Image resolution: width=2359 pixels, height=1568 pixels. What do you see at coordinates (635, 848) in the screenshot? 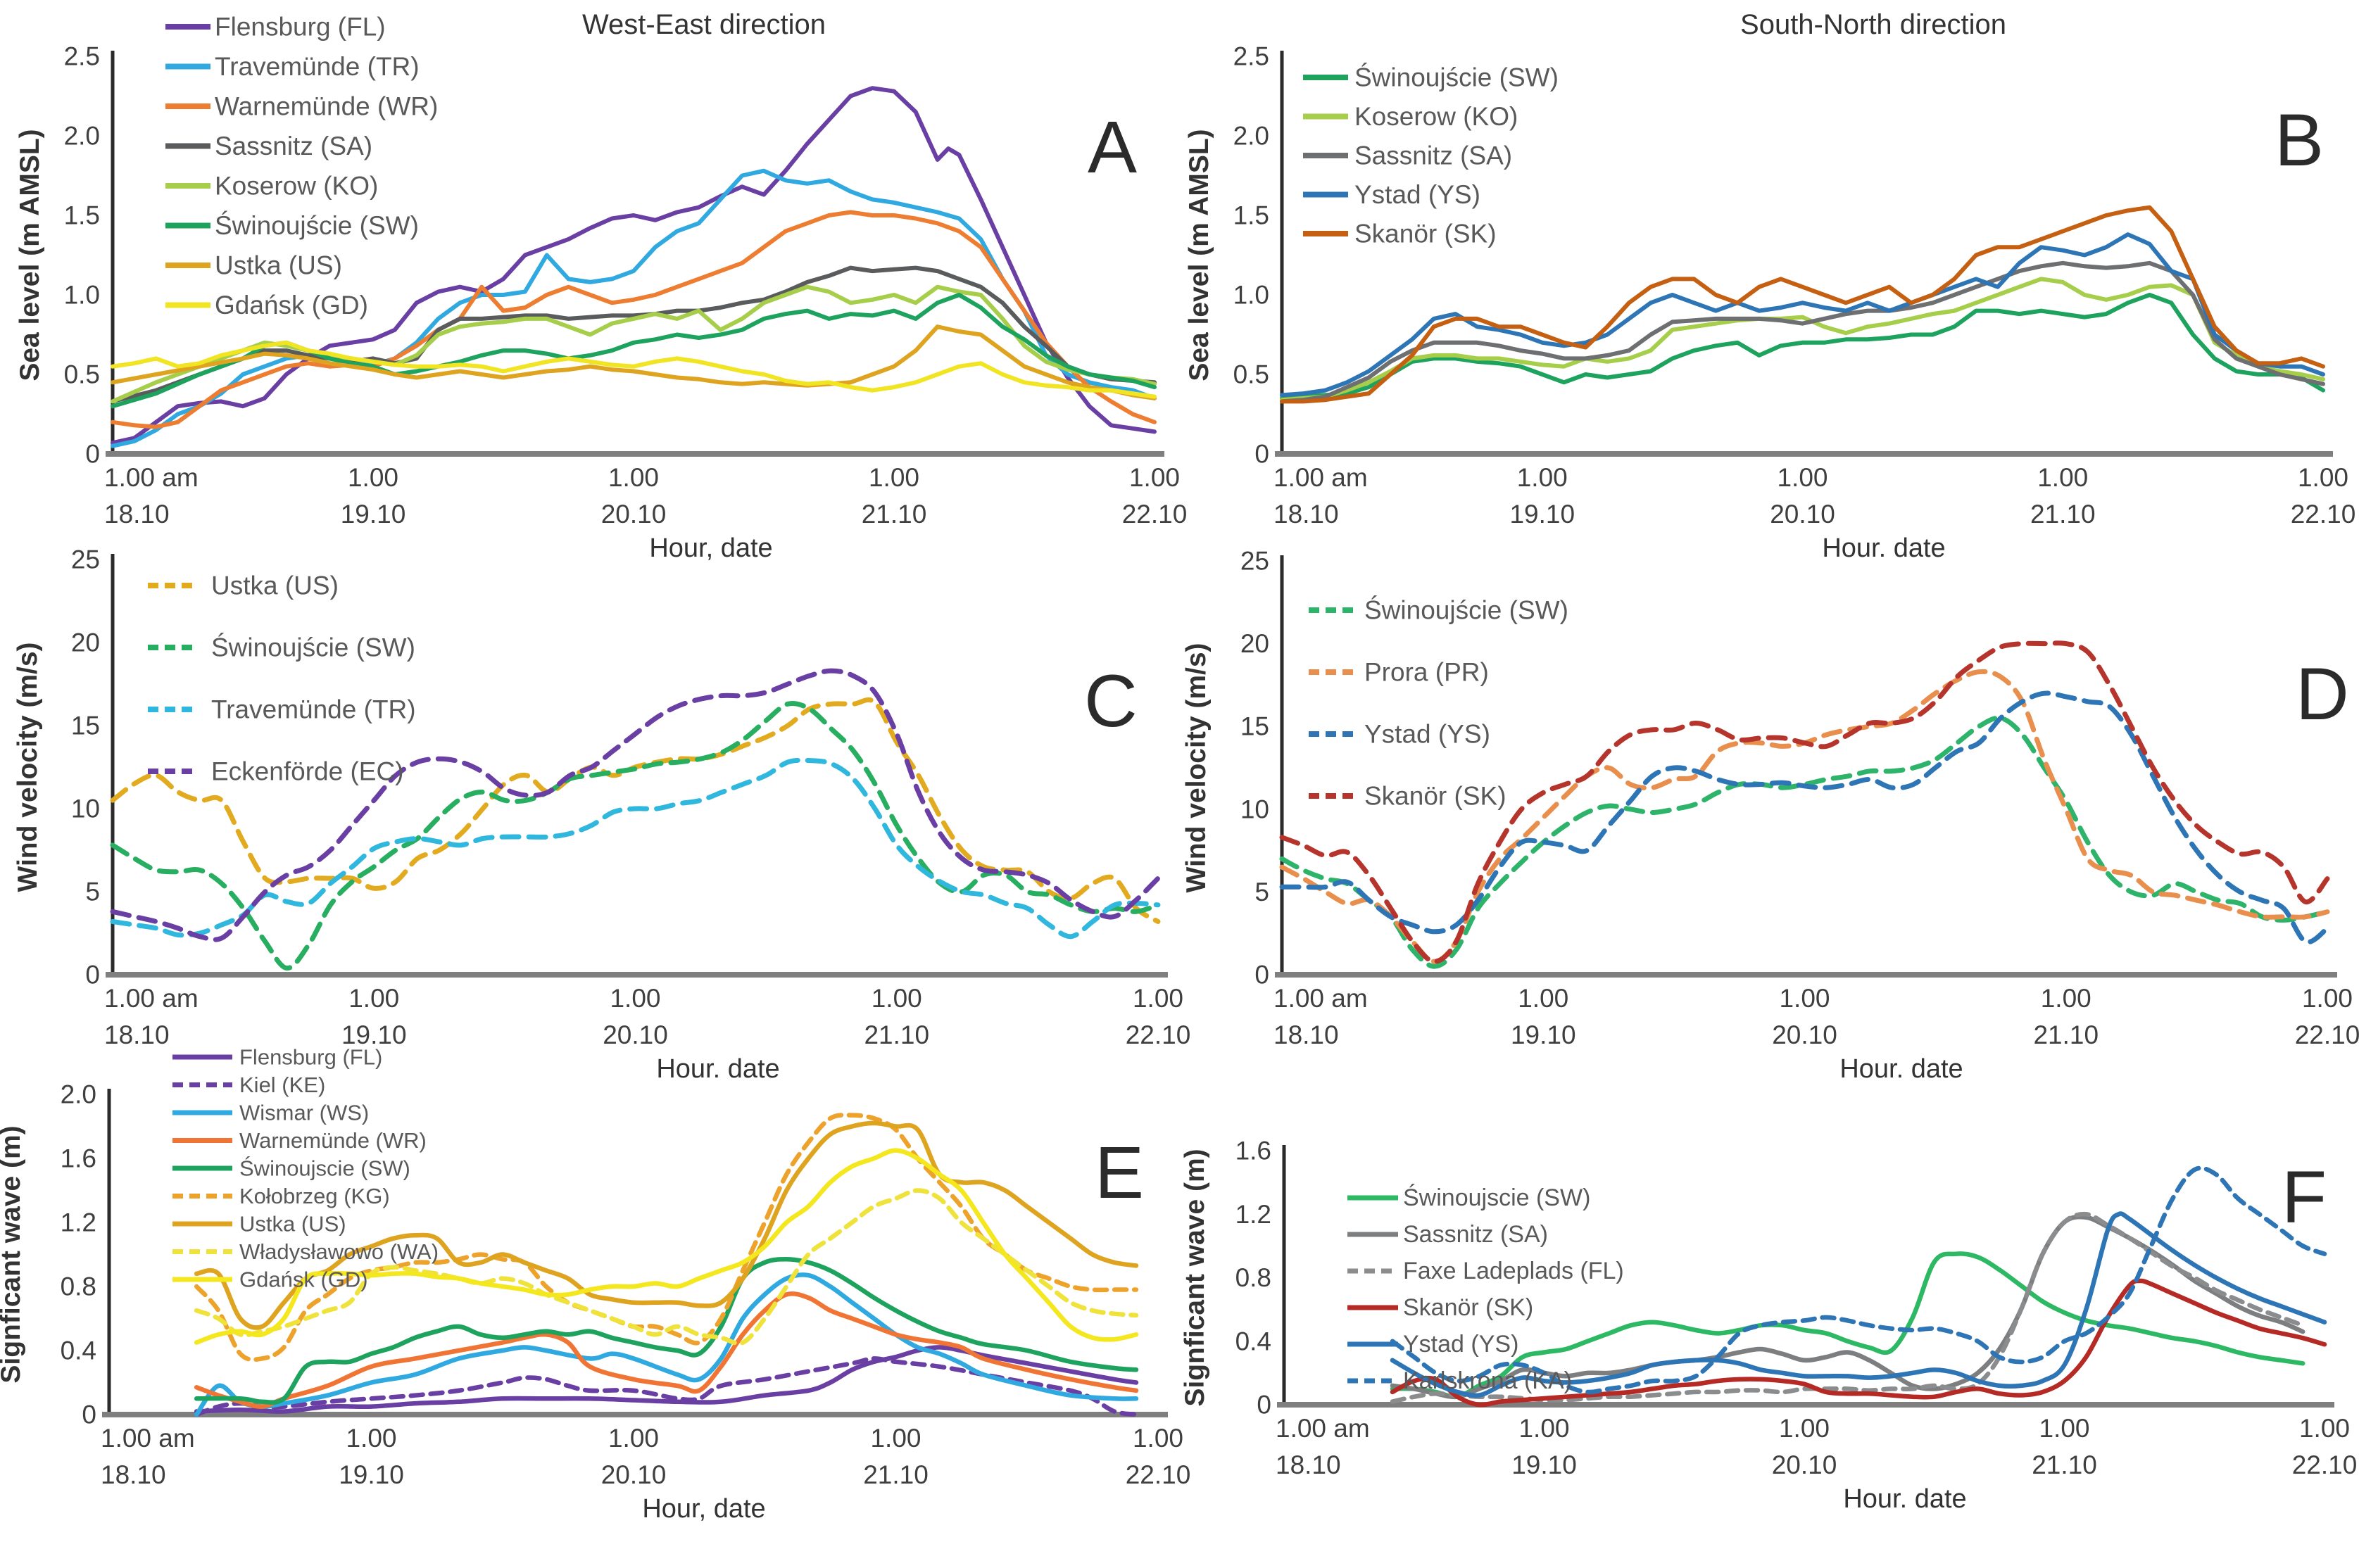
I see `panel-C-series-travem-nde-tr` at bounding box center [635, 848].